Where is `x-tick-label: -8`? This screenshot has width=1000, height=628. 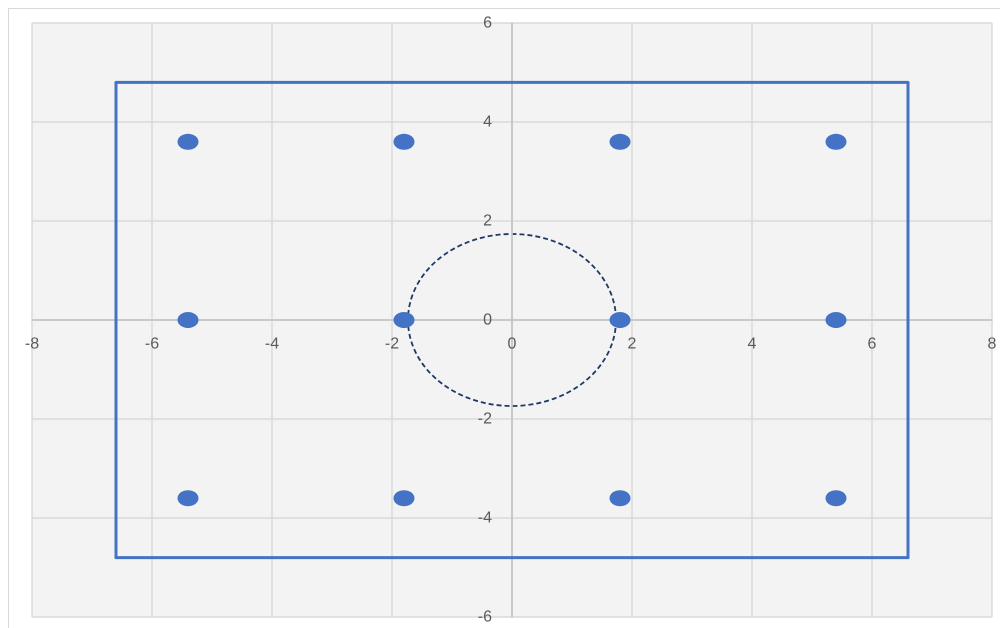 x-tick-label: -8 is located at coordinates (32, 344).